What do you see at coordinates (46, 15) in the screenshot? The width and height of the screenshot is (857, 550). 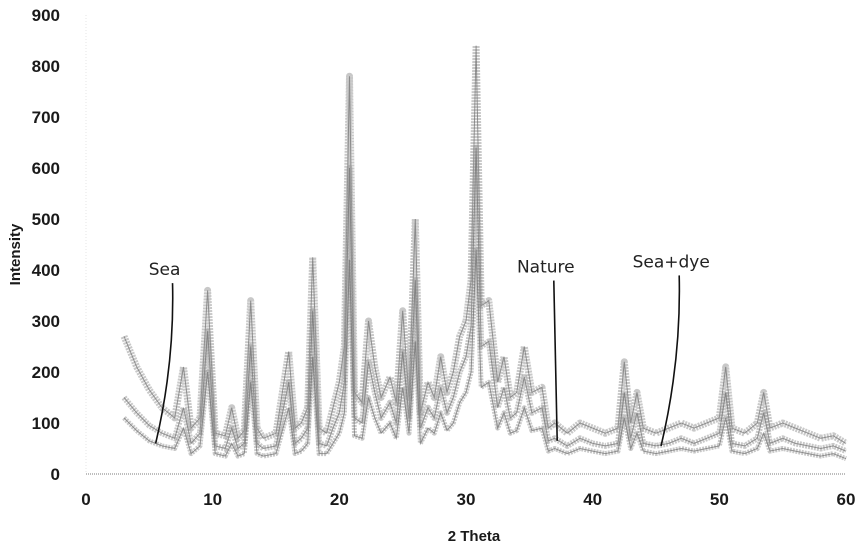 I see `y-tick-label: 900` at bounding box center [46, 15].